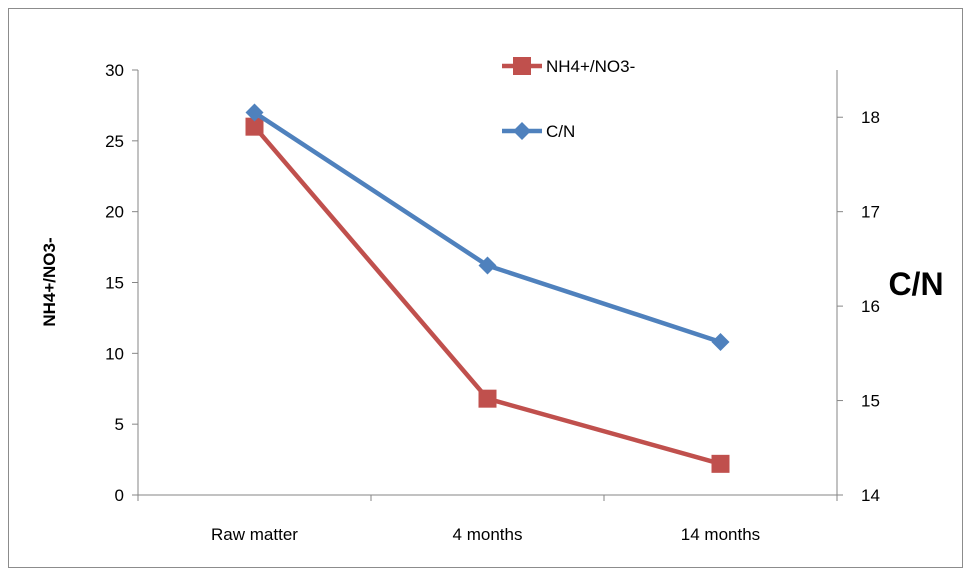 This screenshot has width=971, height=568. What do you see at coordinates (522, 131) in the screenshot?
I see `legend-marker-cn` at bounding box center [522, 131].